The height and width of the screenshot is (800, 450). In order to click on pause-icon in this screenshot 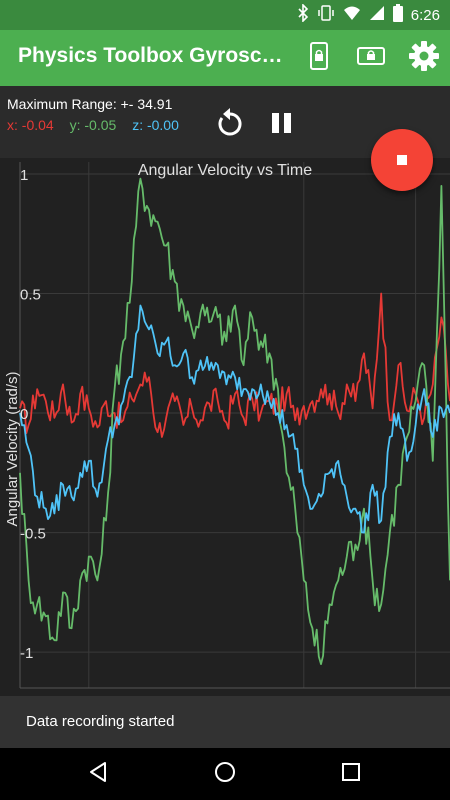, I will do `click(282, 129)`.